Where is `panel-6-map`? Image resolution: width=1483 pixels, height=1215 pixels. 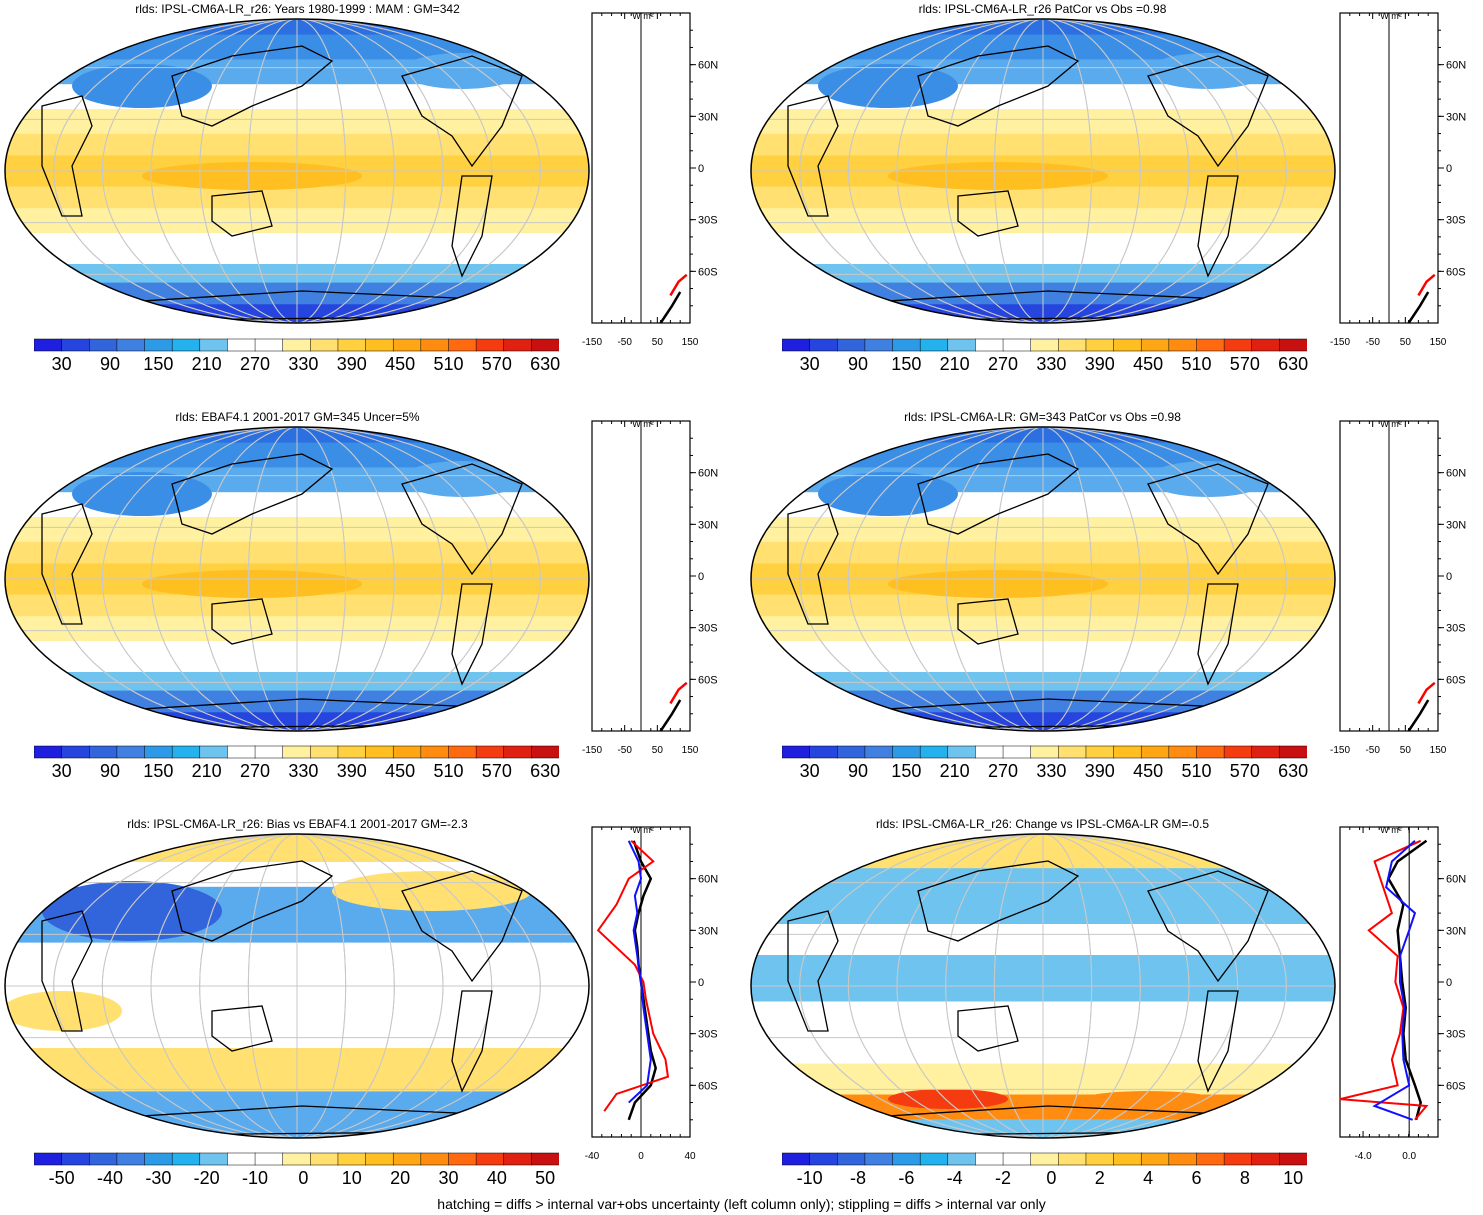
panel-6-map is located at coordinates (1043, 986).